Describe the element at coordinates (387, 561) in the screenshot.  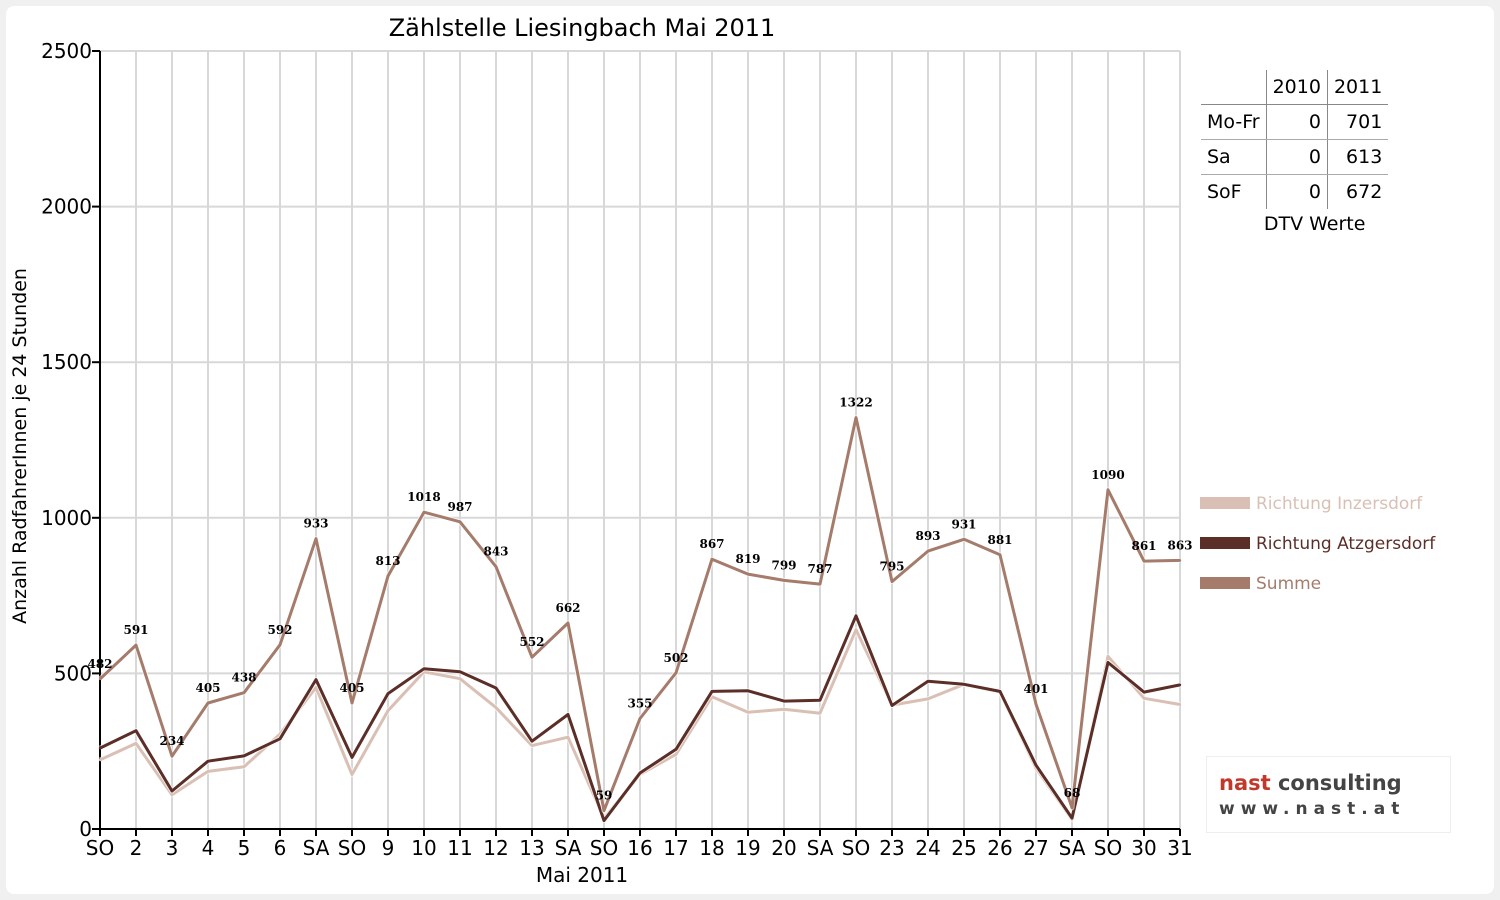
I see `data-label: 813` at that location.